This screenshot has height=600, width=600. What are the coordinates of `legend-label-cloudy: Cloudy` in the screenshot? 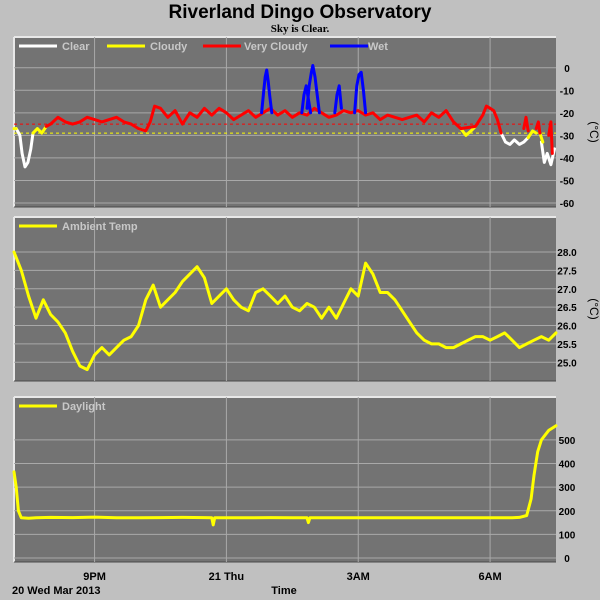 It's located at (169, 47).